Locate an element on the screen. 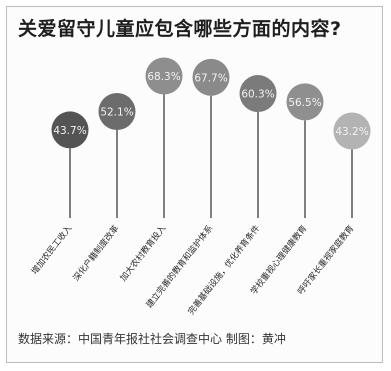 This screenshot has height=371, width=391. value-label: 60.3% is located at coordinates (257, 95).